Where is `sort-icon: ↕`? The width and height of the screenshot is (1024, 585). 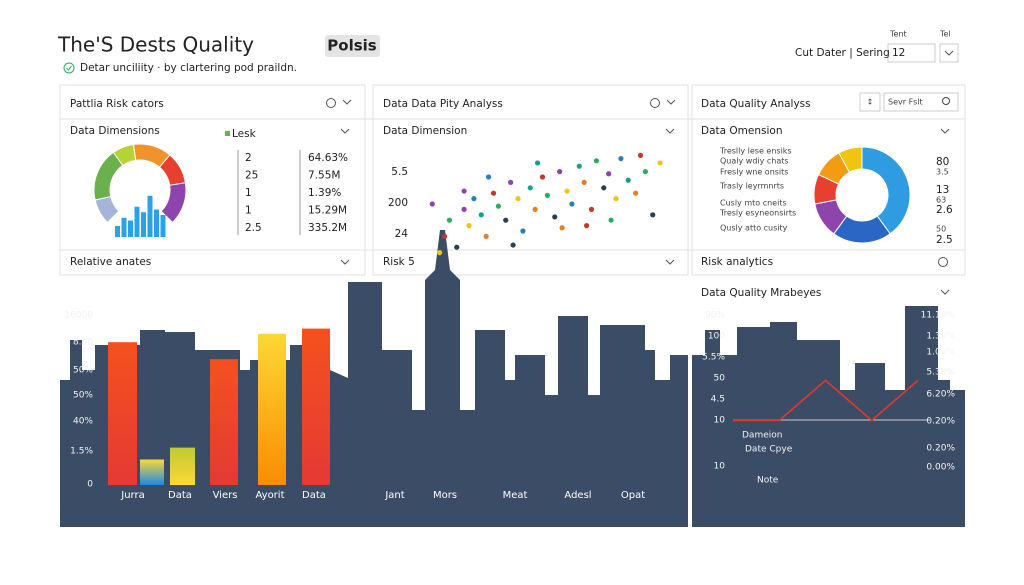 sort-icon: ↕ is located at coordinates (870, 102).